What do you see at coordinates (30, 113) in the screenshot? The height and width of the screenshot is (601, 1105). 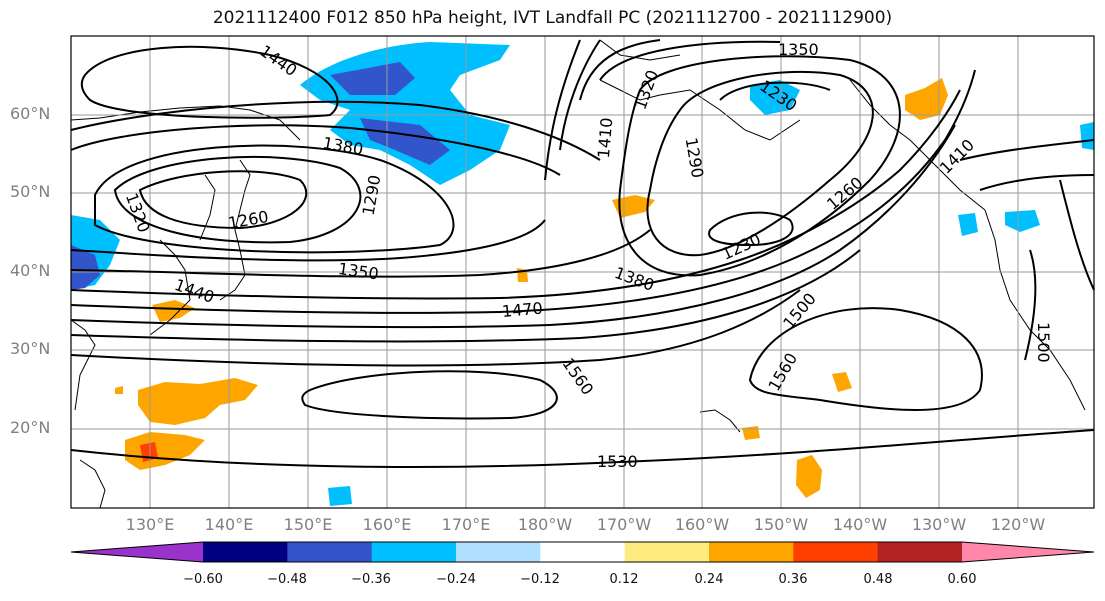 I see `lat-label: 60°N` at bounding box center [30, 113].